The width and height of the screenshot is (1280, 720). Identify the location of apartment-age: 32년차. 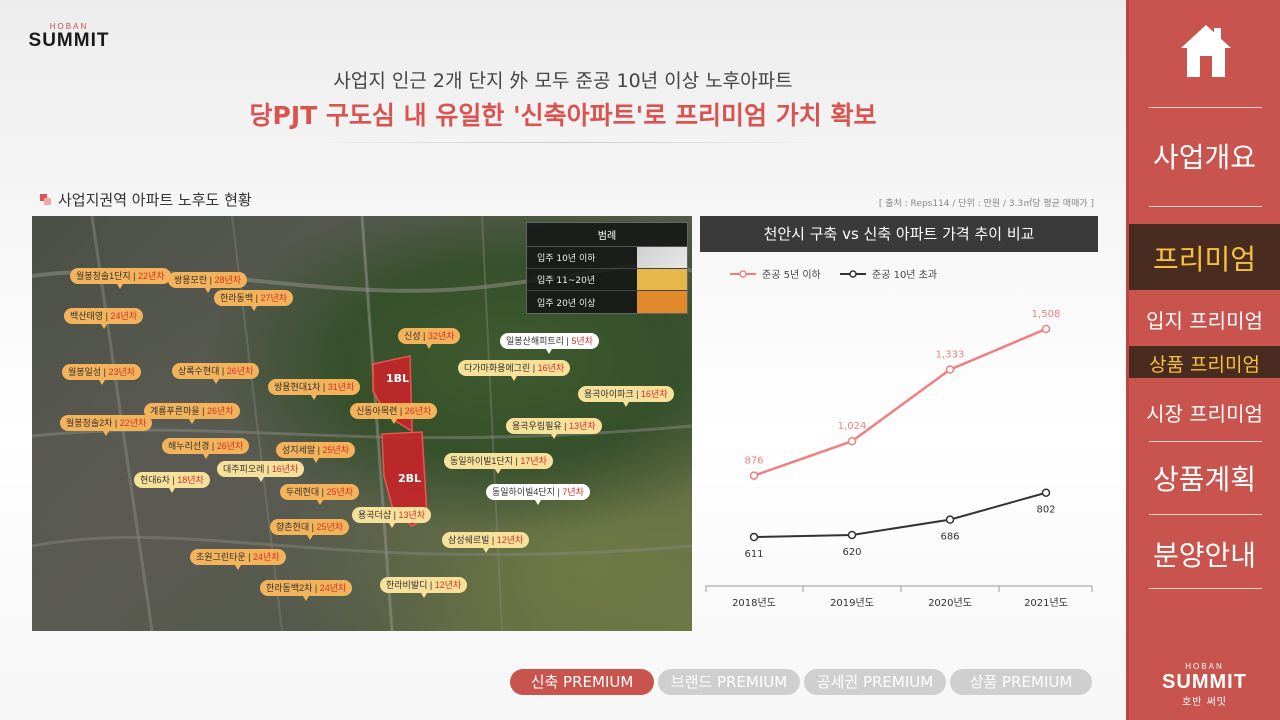
(441, 336).